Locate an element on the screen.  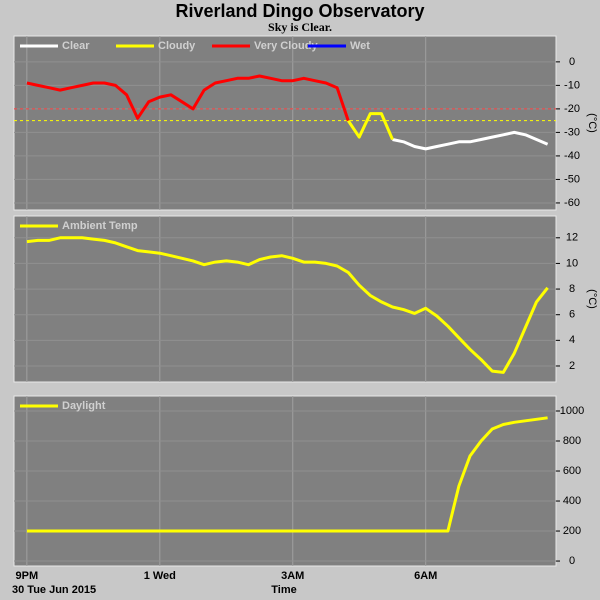
legend-label: Very Cloudy is located at coordinates (286, 46).